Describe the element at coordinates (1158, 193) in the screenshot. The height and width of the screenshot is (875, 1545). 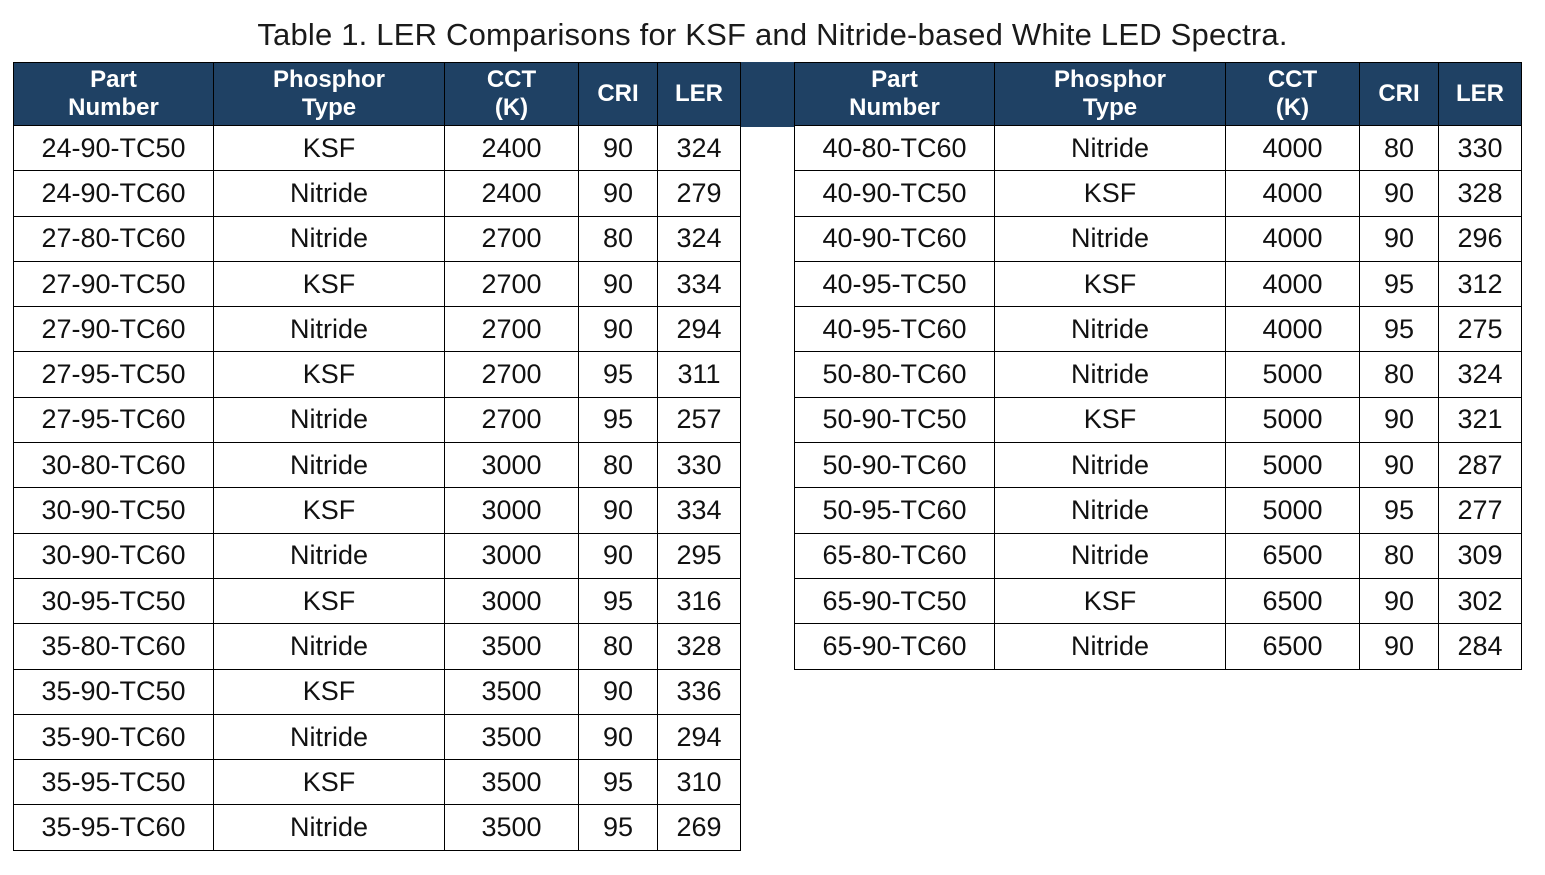
I see `table-row: 40-90-TC50 KSF 4000 90 328` at that location.